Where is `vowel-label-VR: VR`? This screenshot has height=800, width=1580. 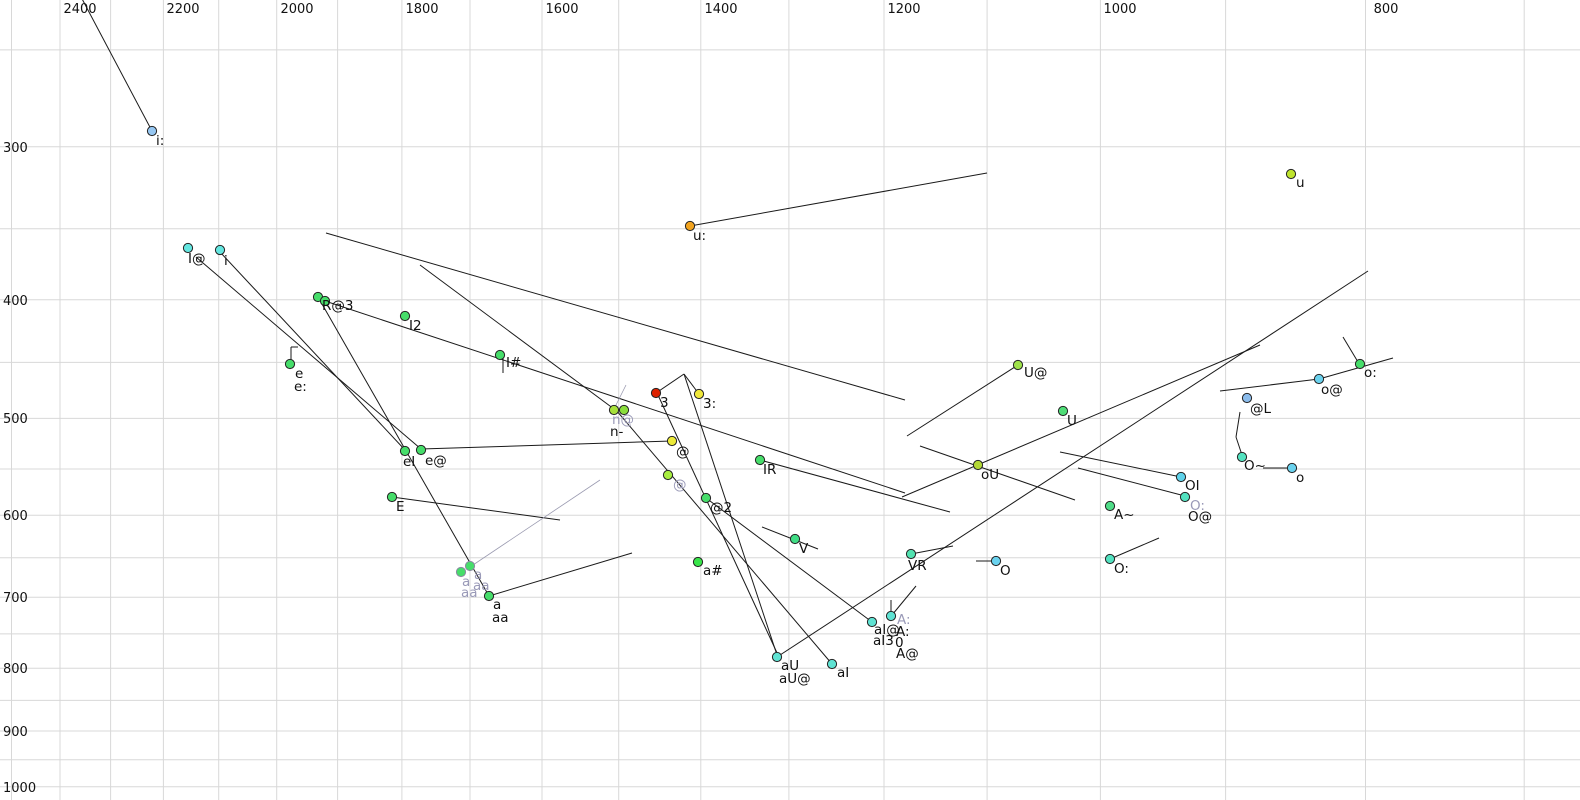 vowel-label-VR: VR is located at coordinates (917, 566).